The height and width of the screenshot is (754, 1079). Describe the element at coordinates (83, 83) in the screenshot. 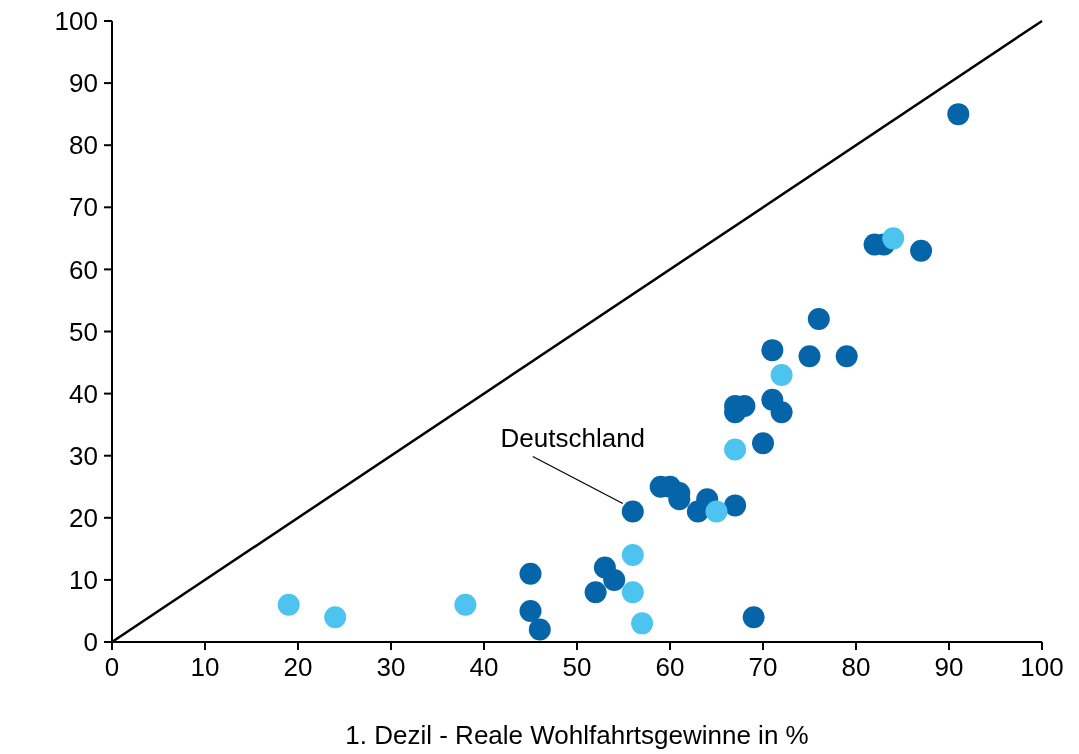

I see `y-tick-label: 90` at that location.